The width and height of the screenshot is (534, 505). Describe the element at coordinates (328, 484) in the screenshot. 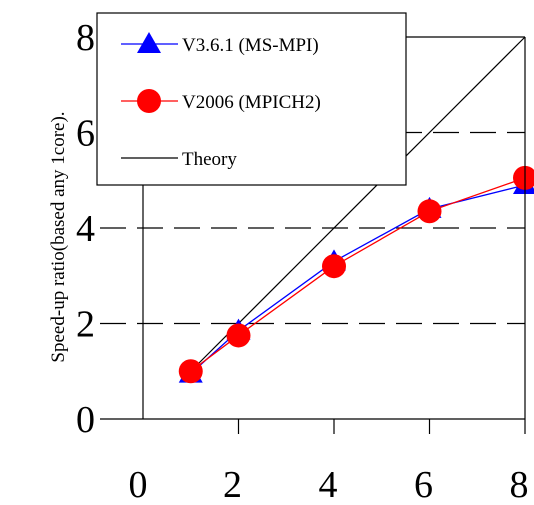

I see `x-tick-label: 4` at that location.